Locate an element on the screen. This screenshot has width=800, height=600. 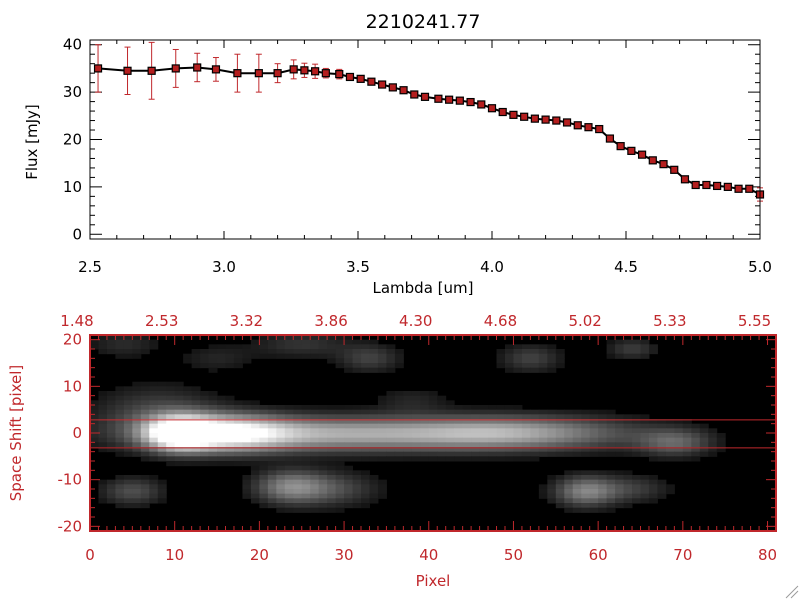
resize-grip-icon is located at coordinates (792, 592).